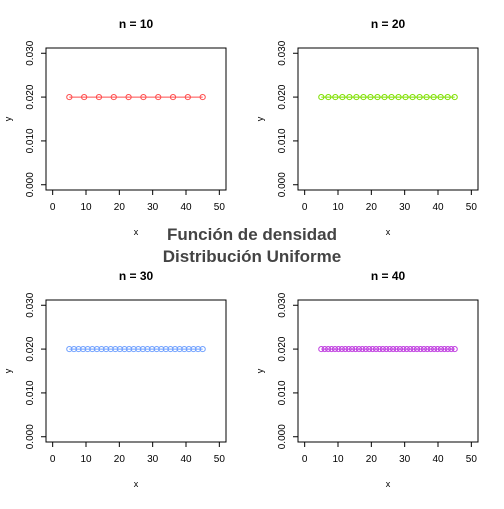 The image size is (504, 509). I want to click on chart-title: n = 30, so click(136, 276).